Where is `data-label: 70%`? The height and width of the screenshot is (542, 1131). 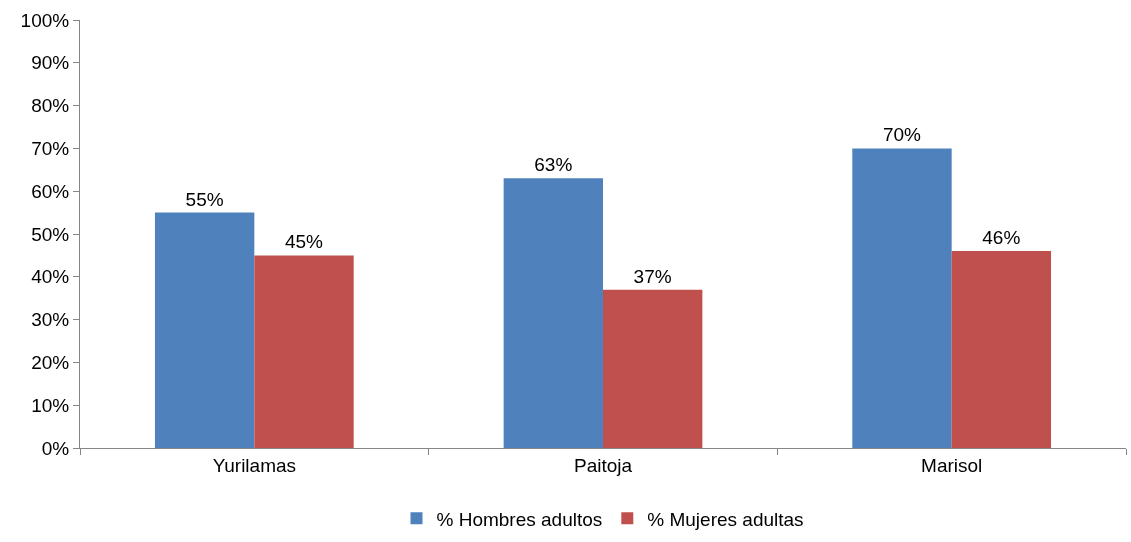 data-label: 70% is located at coordinates (902, 135).